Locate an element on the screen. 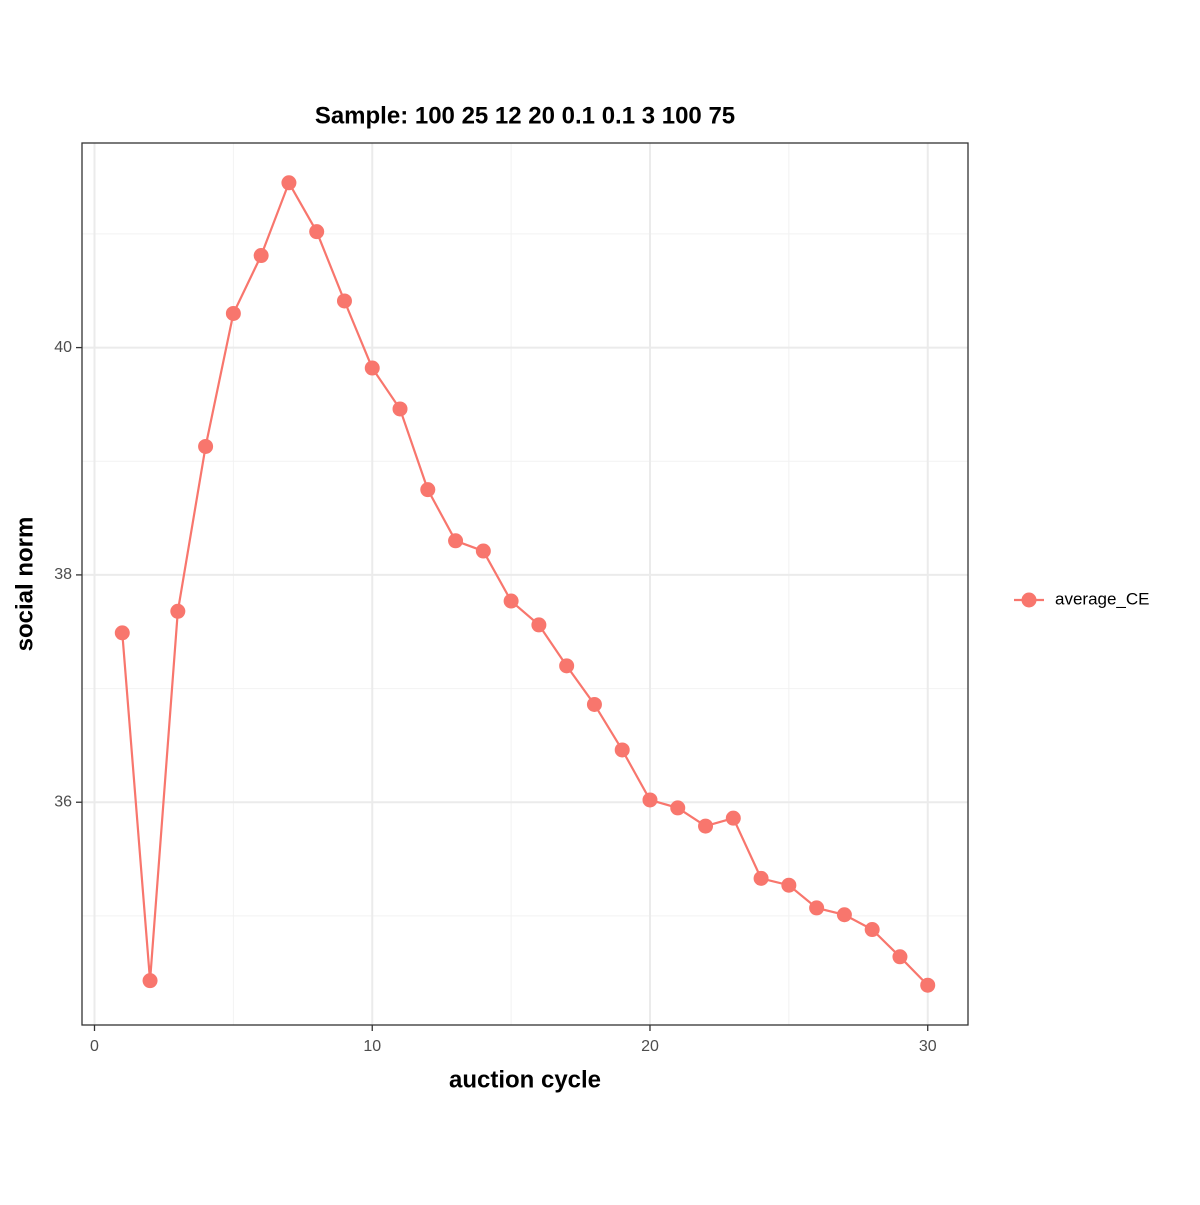 This screenshot has height=1205, width=1200. legend-marker is located at coordinates (1029, 600).